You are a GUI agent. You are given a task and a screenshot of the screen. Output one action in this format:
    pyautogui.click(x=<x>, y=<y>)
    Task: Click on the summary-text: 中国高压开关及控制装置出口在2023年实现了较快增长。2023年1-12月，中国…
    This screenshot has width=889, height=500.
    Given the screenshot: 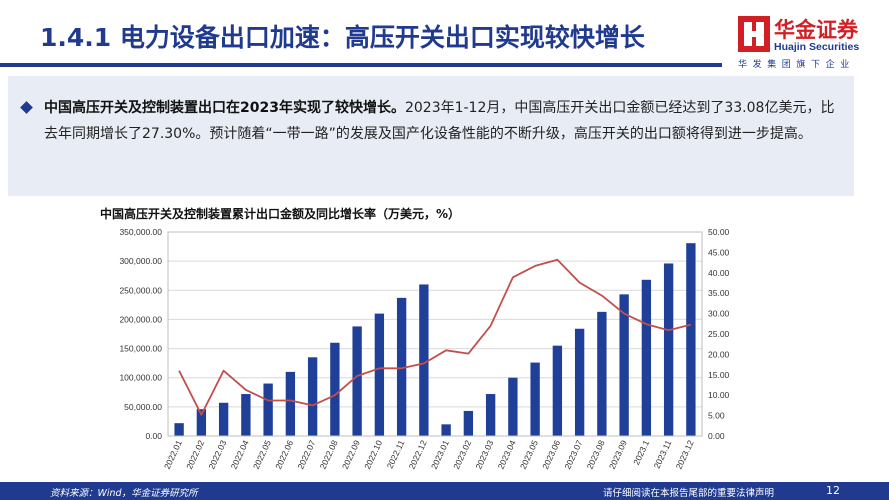 What is the action you would take?
    pyautogui.click(x=444, y=121)
    